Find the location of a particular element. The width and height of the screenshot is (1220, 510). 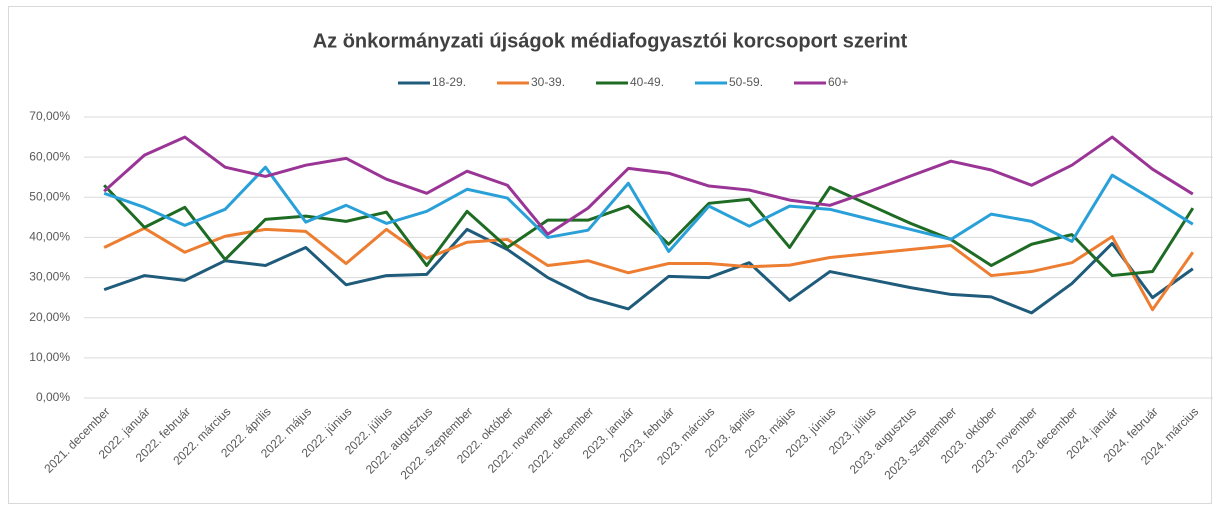

y-tick-label: 20,00% is located at coordinates (49, 317).